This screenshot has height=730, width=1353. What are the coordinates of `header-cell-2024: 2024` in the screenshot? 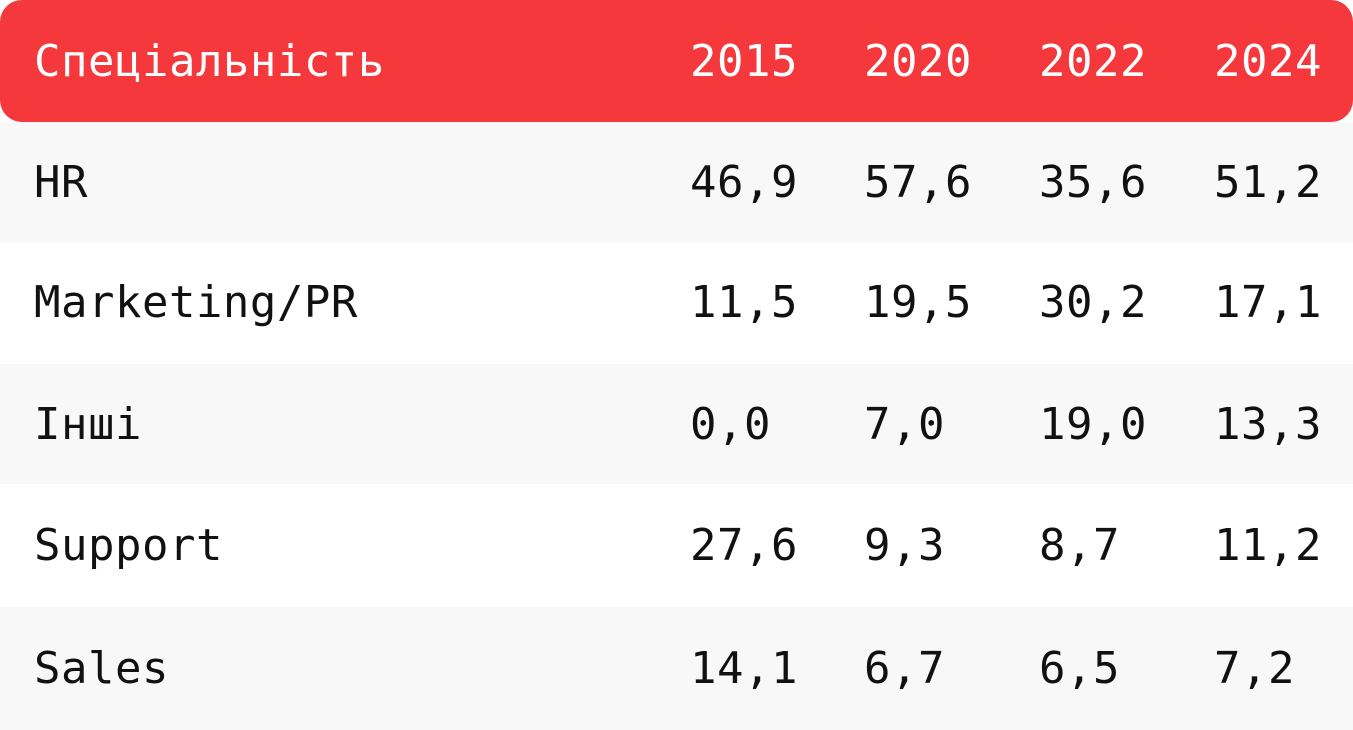 It's located at (1268, 61).